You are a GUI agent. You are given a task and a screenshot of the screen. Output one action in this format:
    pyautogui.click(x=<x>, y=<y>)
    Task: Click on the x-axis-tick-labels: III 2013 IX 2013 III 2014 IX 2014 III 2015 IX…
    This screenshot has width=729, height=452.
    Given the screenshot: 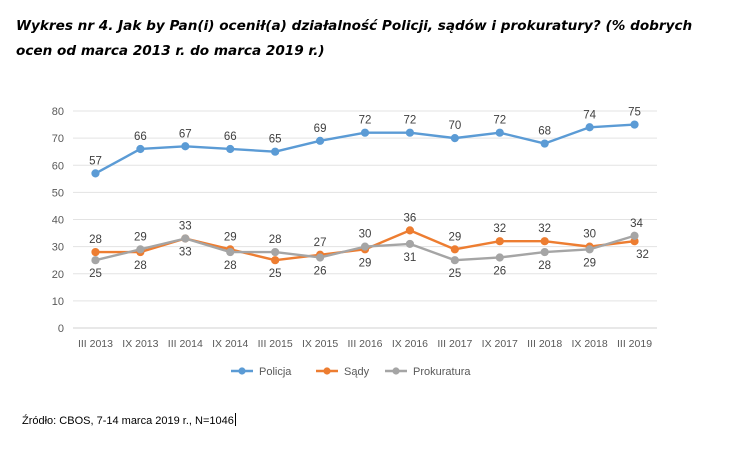 What is the action you would take?
    pyautogui.click(x=365, y=344)
    